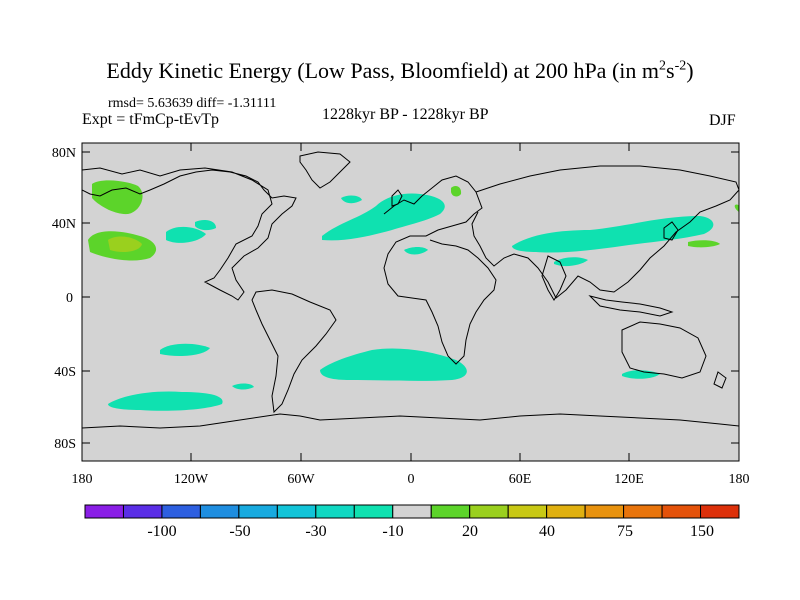 This screenshot has width=800, height=600. Describe the element at coordinates (325, 170) in the screenshot. I see `greenland-outline` at that location.